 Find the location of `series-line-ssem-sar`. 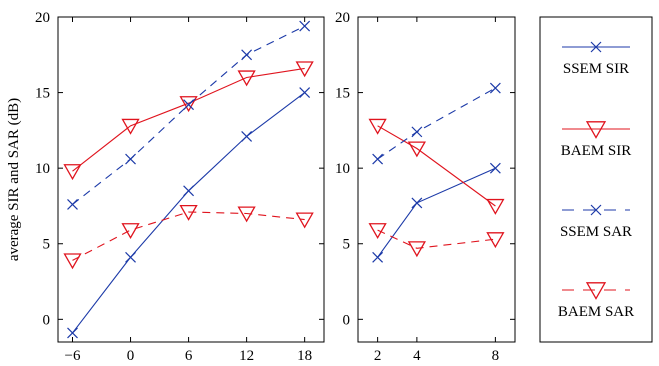

series-line-ssem-sar is located at coordinates (436, 123).